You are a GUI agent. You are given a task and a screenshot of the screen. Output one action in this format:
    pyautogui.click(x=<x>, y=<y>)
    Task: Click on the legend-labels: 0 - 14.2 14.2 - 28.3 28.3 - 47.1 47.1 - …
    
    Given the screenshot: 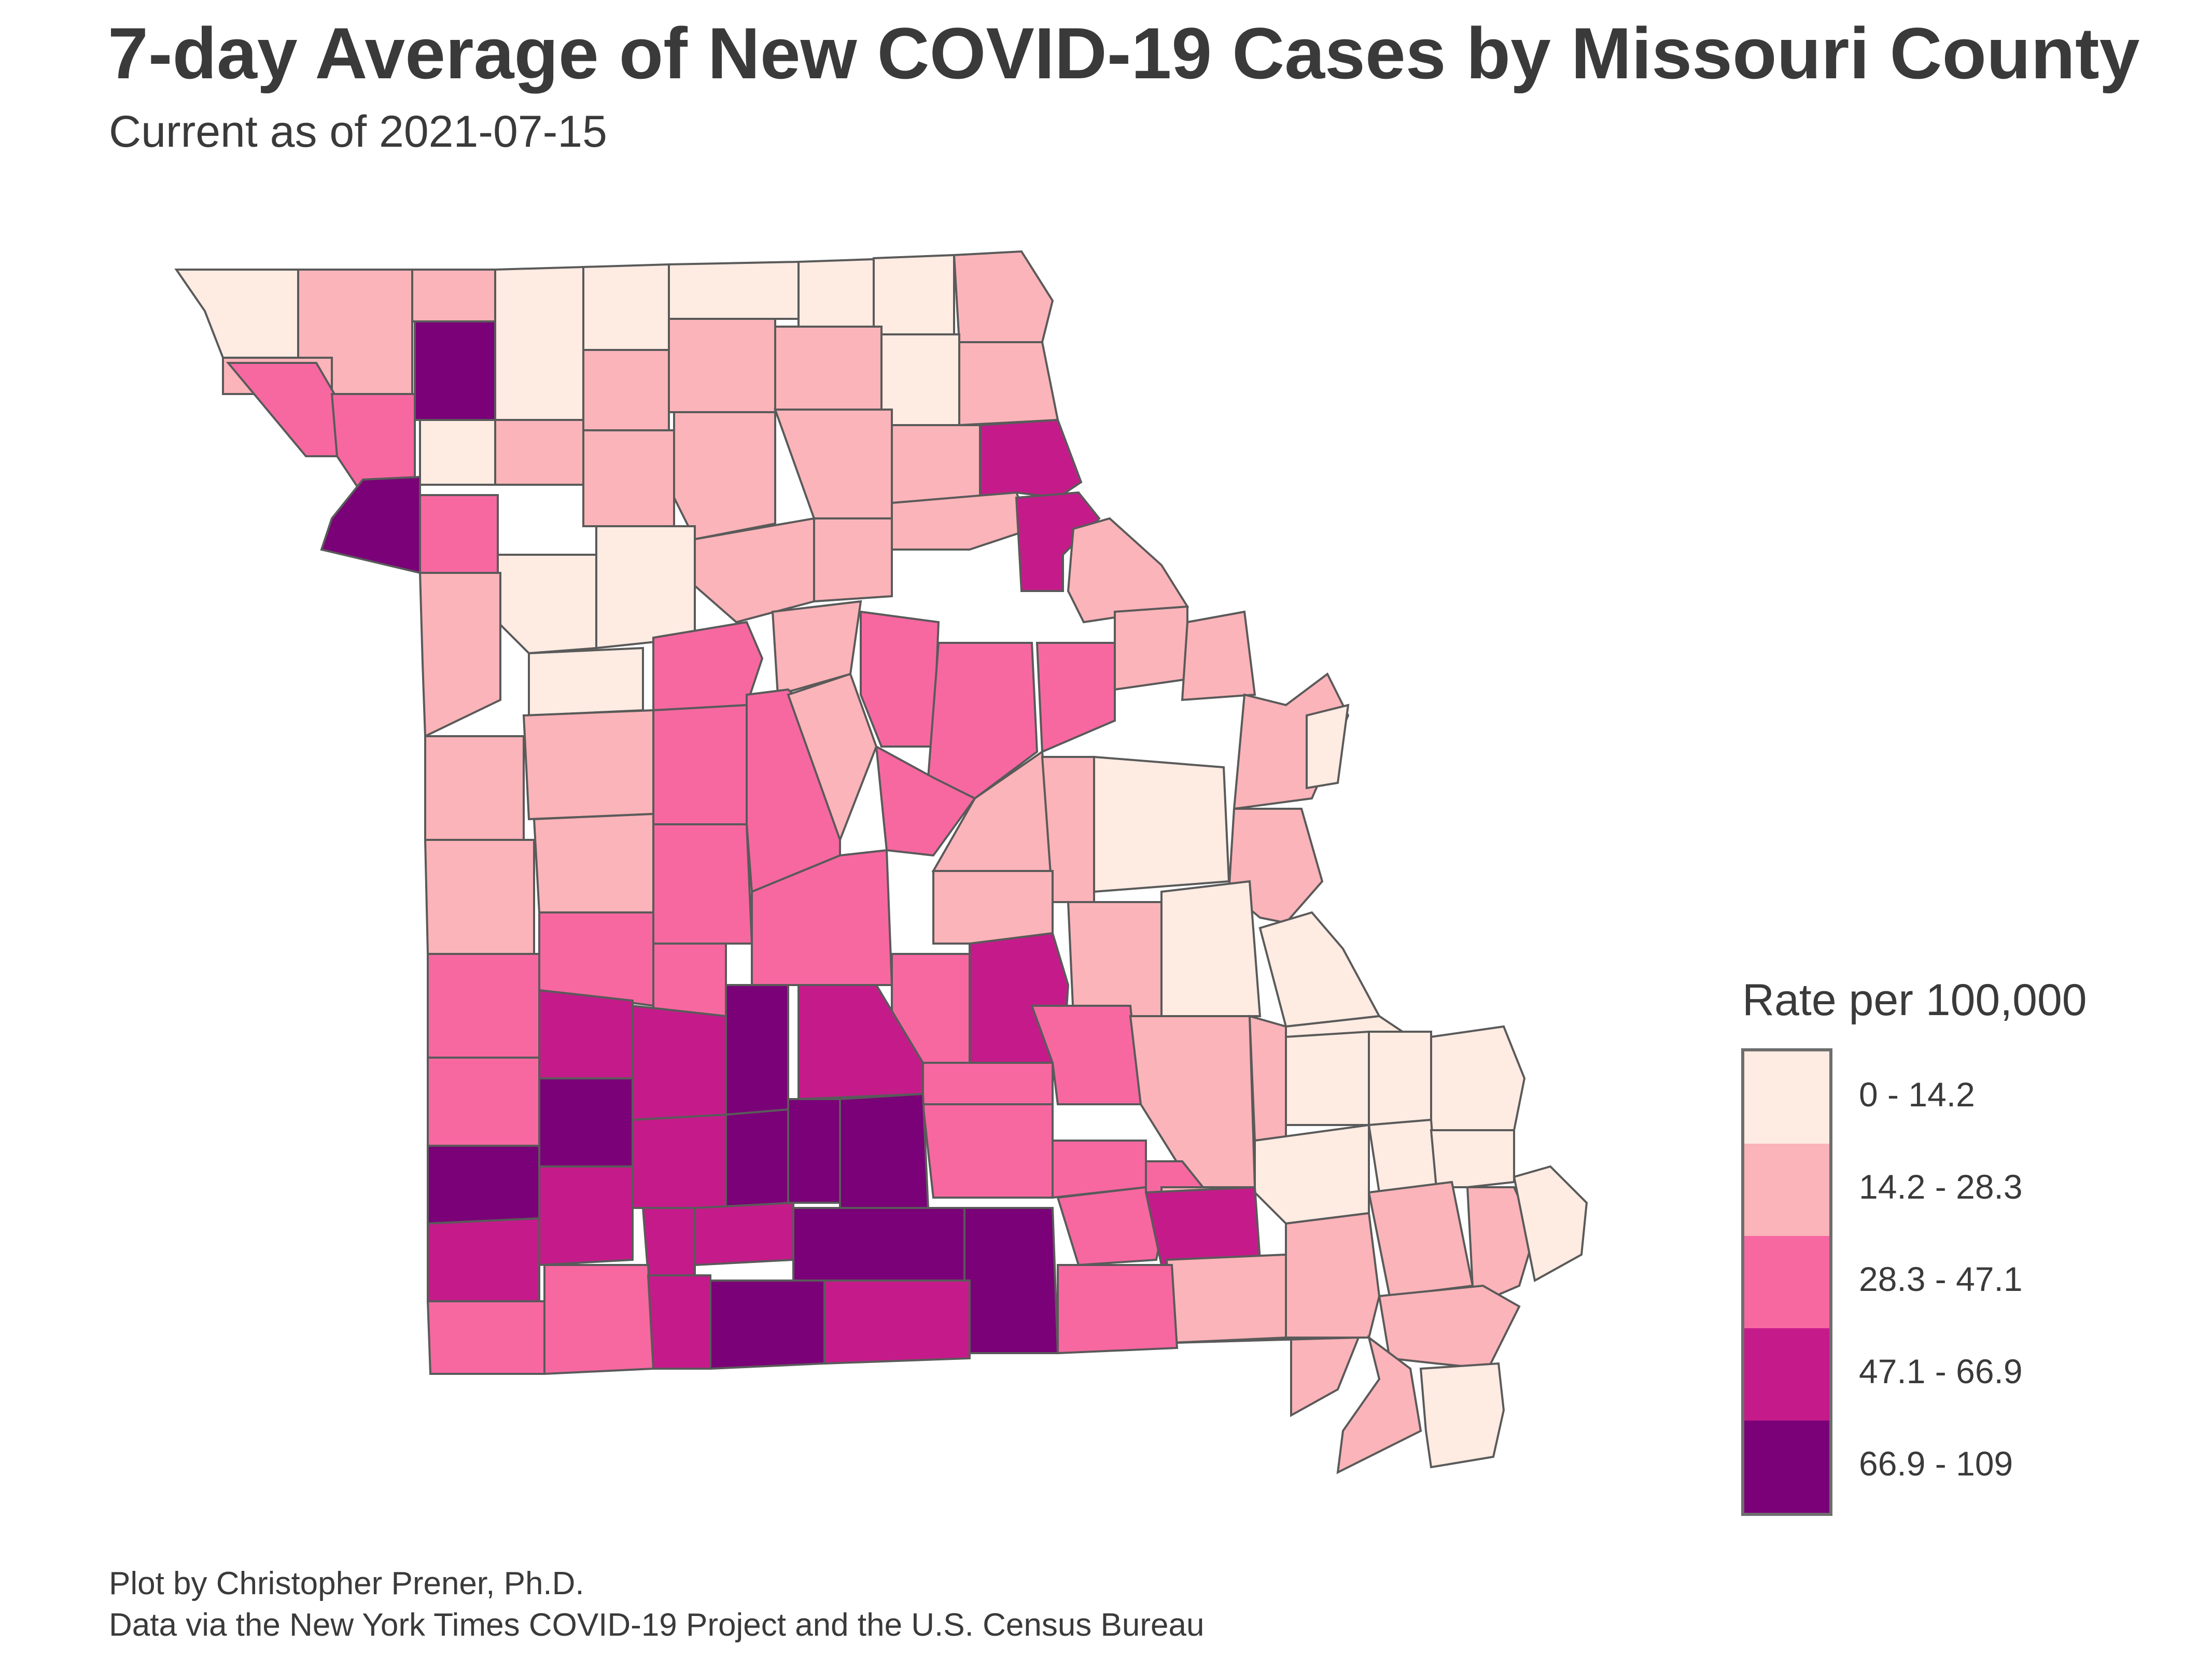 What is the action you would take?
    pyautogui.click(x=1941, y=1279)
    